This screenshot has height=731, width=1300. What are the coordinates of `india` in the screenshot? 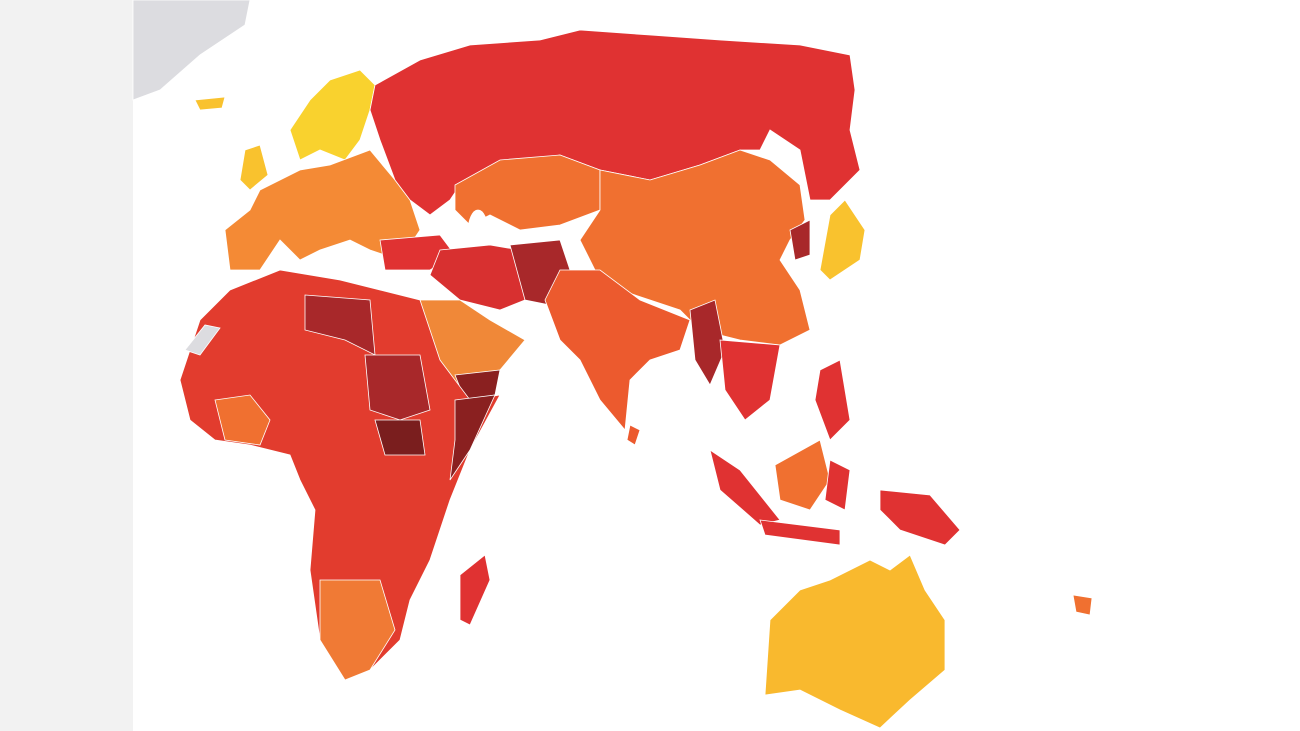 It's located at (617, 350).